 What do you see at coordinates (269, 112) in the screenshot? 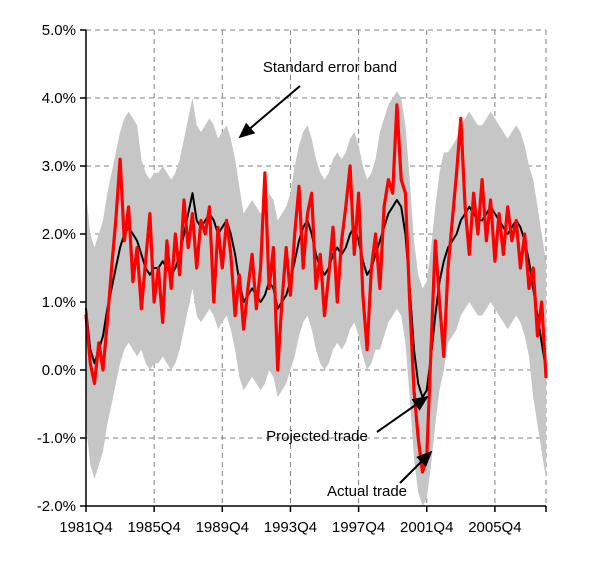
I see `annotation-arrow-standard-error-band` at bounding box center [269, 112].